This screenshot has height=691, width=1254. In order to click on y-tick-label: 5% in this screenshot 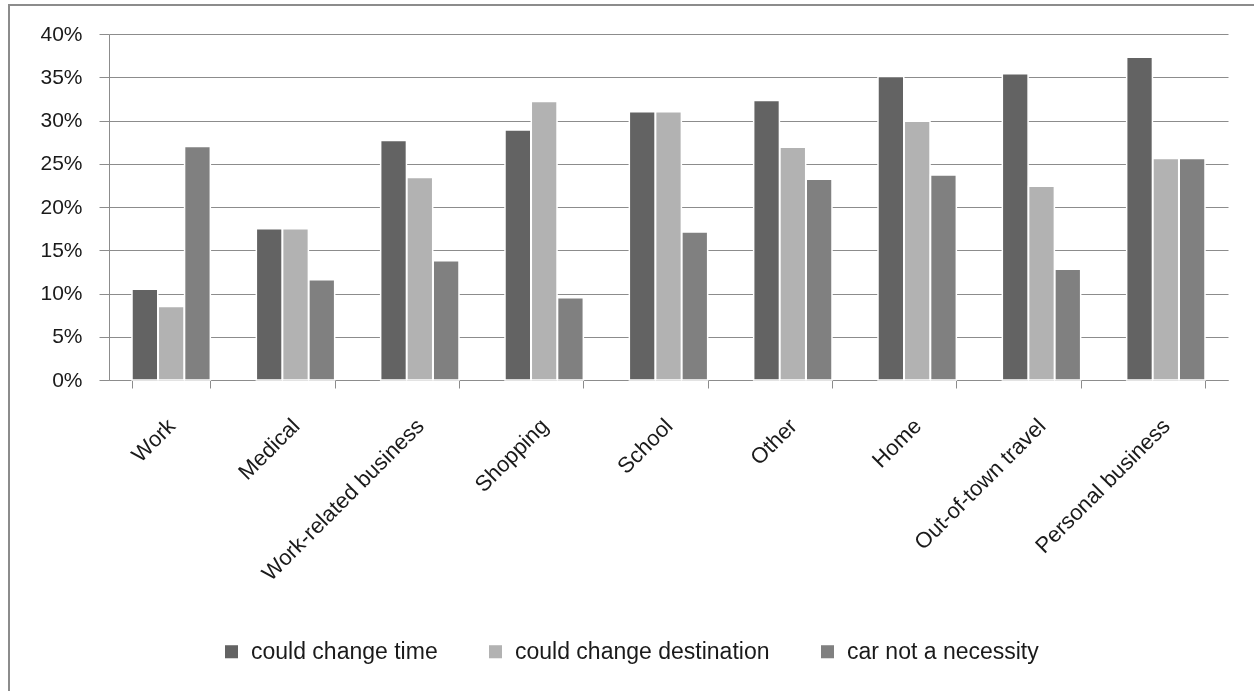, I will do `click(67, 336)`.